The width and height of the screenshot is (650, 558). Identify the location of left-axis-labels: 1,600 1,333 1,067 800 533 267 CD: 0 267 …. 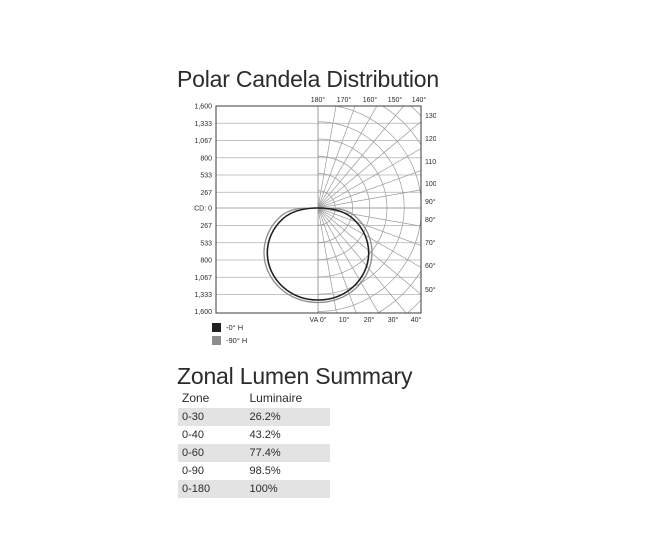
(203, 210).